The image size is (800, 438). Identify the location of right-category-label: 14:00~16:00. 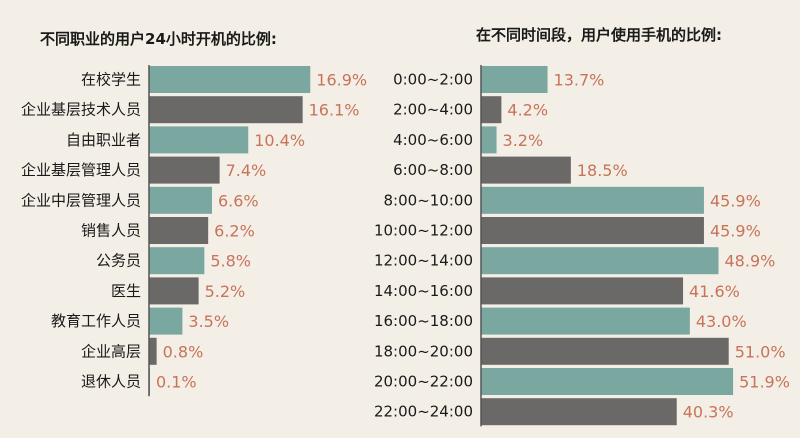
(423, 291).